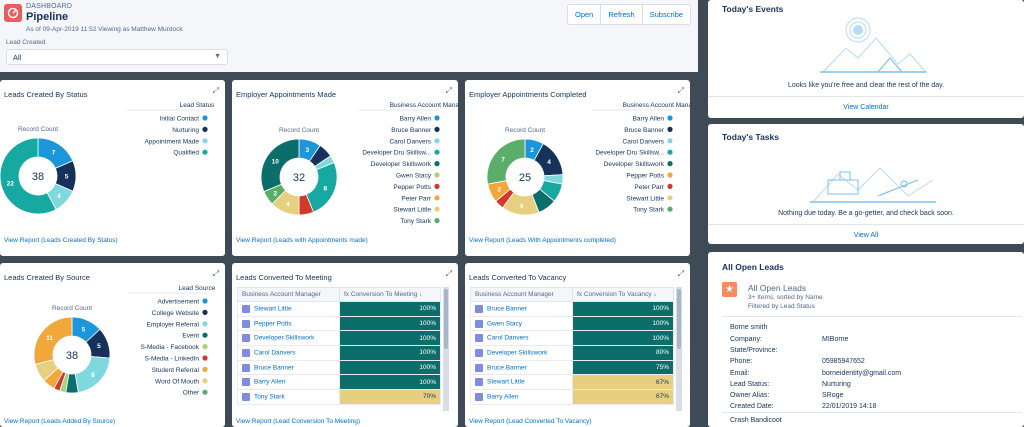 This screenshot has height=427, width=1024. I want to click on view-report-link: View Report (Lead Converted To Vacancy), so click(530, 421).